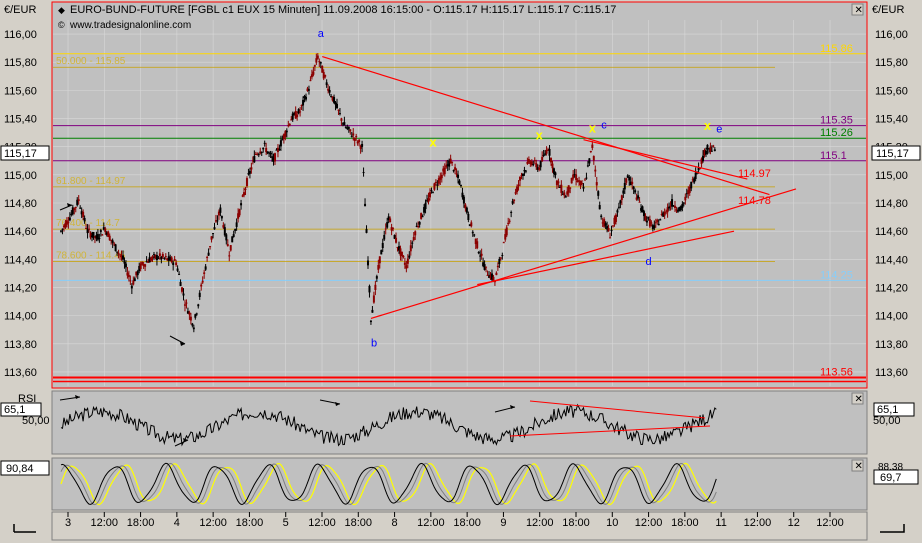 Image resolution: width=922 pixels, height=543 pixels. Describe the element at coordinates (892, 528) in the screenshot. I see `scroll-right-handle` at that location.